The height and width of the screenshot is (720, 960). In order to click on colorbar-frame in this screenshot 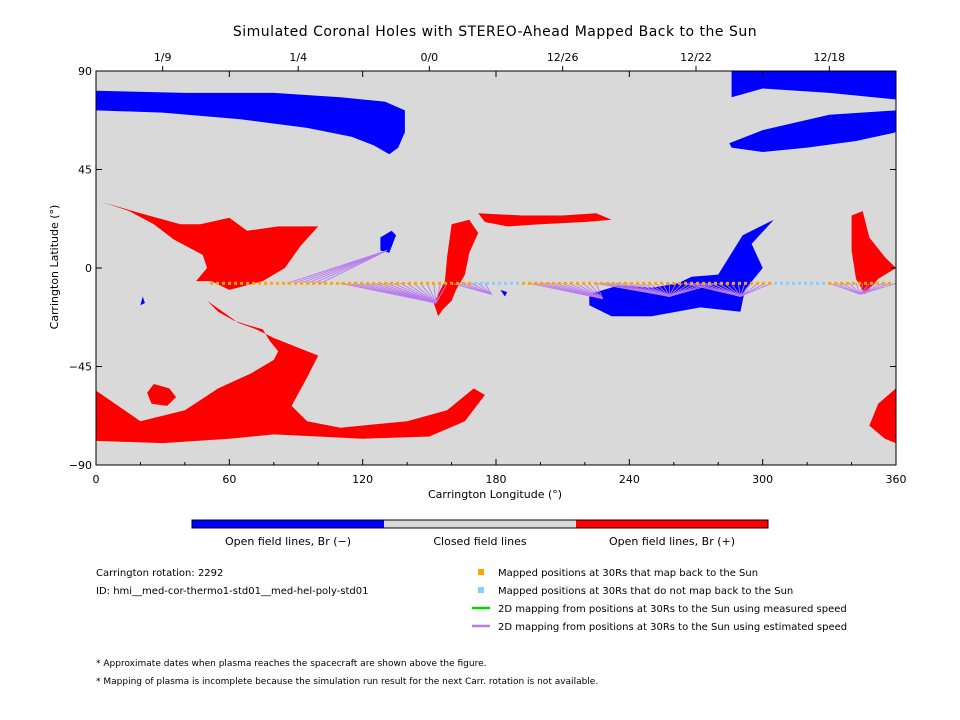, I will do `click(480, 524)`.